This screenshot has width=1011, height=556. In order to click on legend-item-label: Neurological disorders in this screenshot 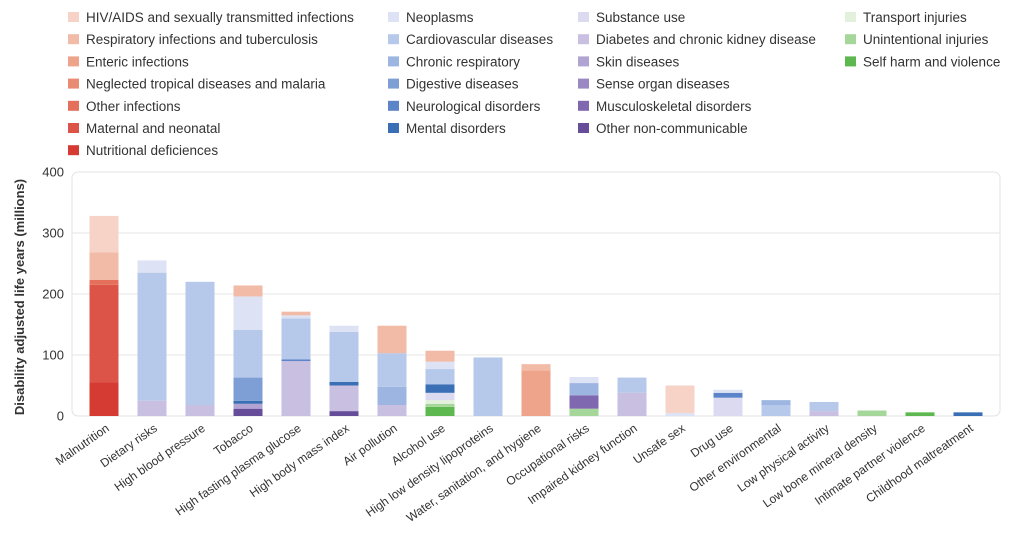, I will do `click(473, 106)`.